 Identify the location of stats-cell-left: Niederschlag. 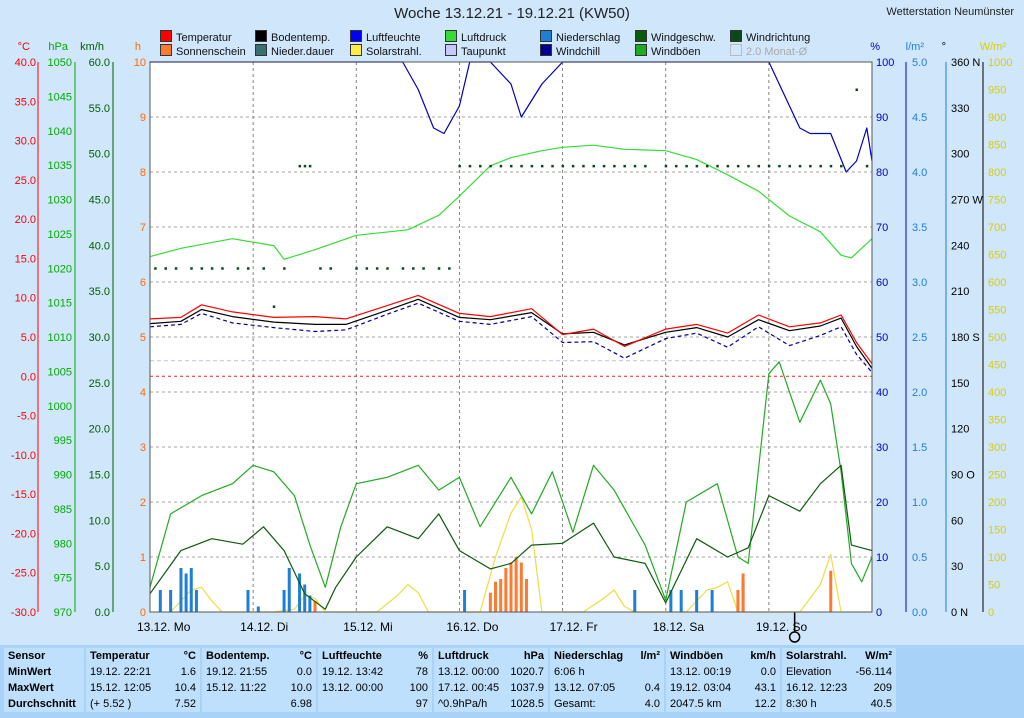
(589, 656).